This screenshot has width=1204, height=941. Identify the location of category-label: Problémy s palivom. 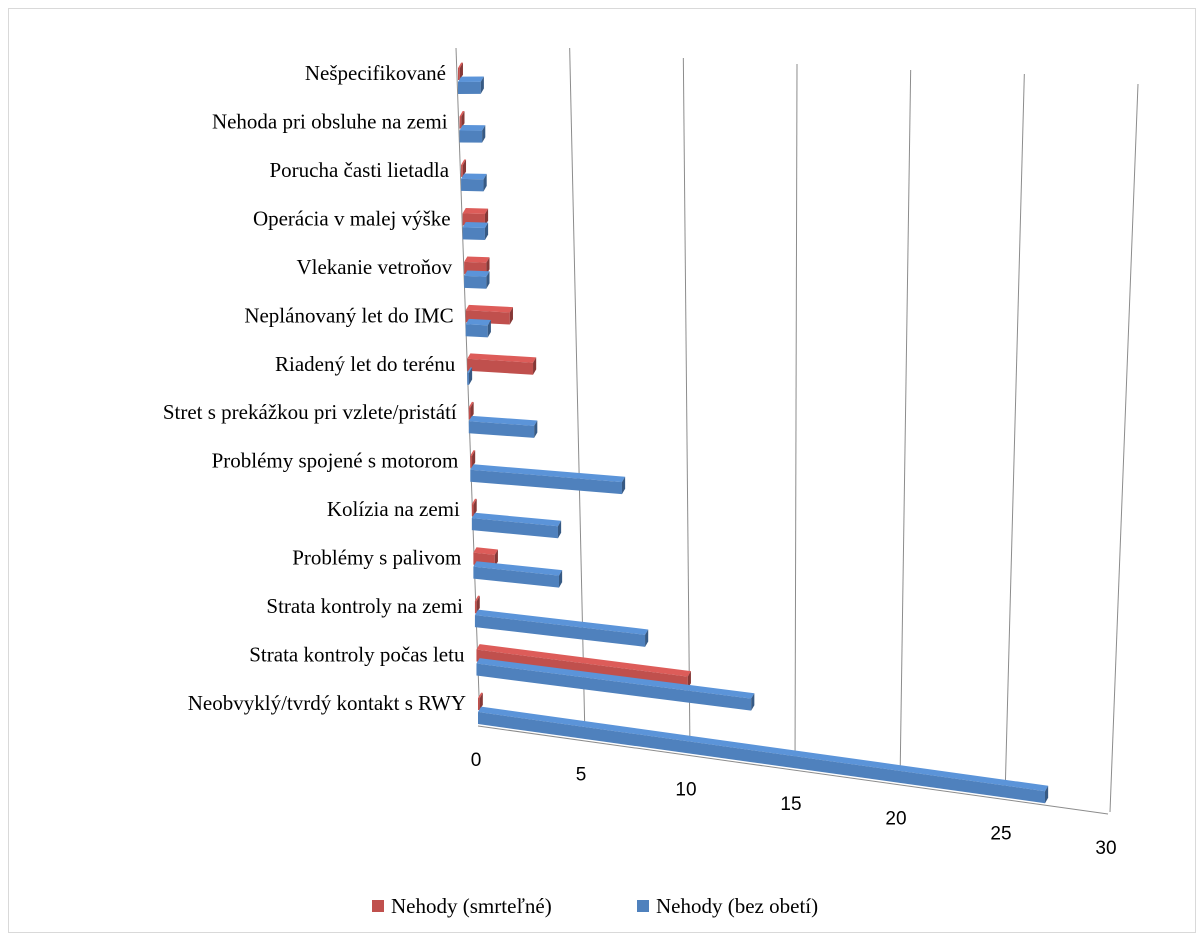
(376, 558).